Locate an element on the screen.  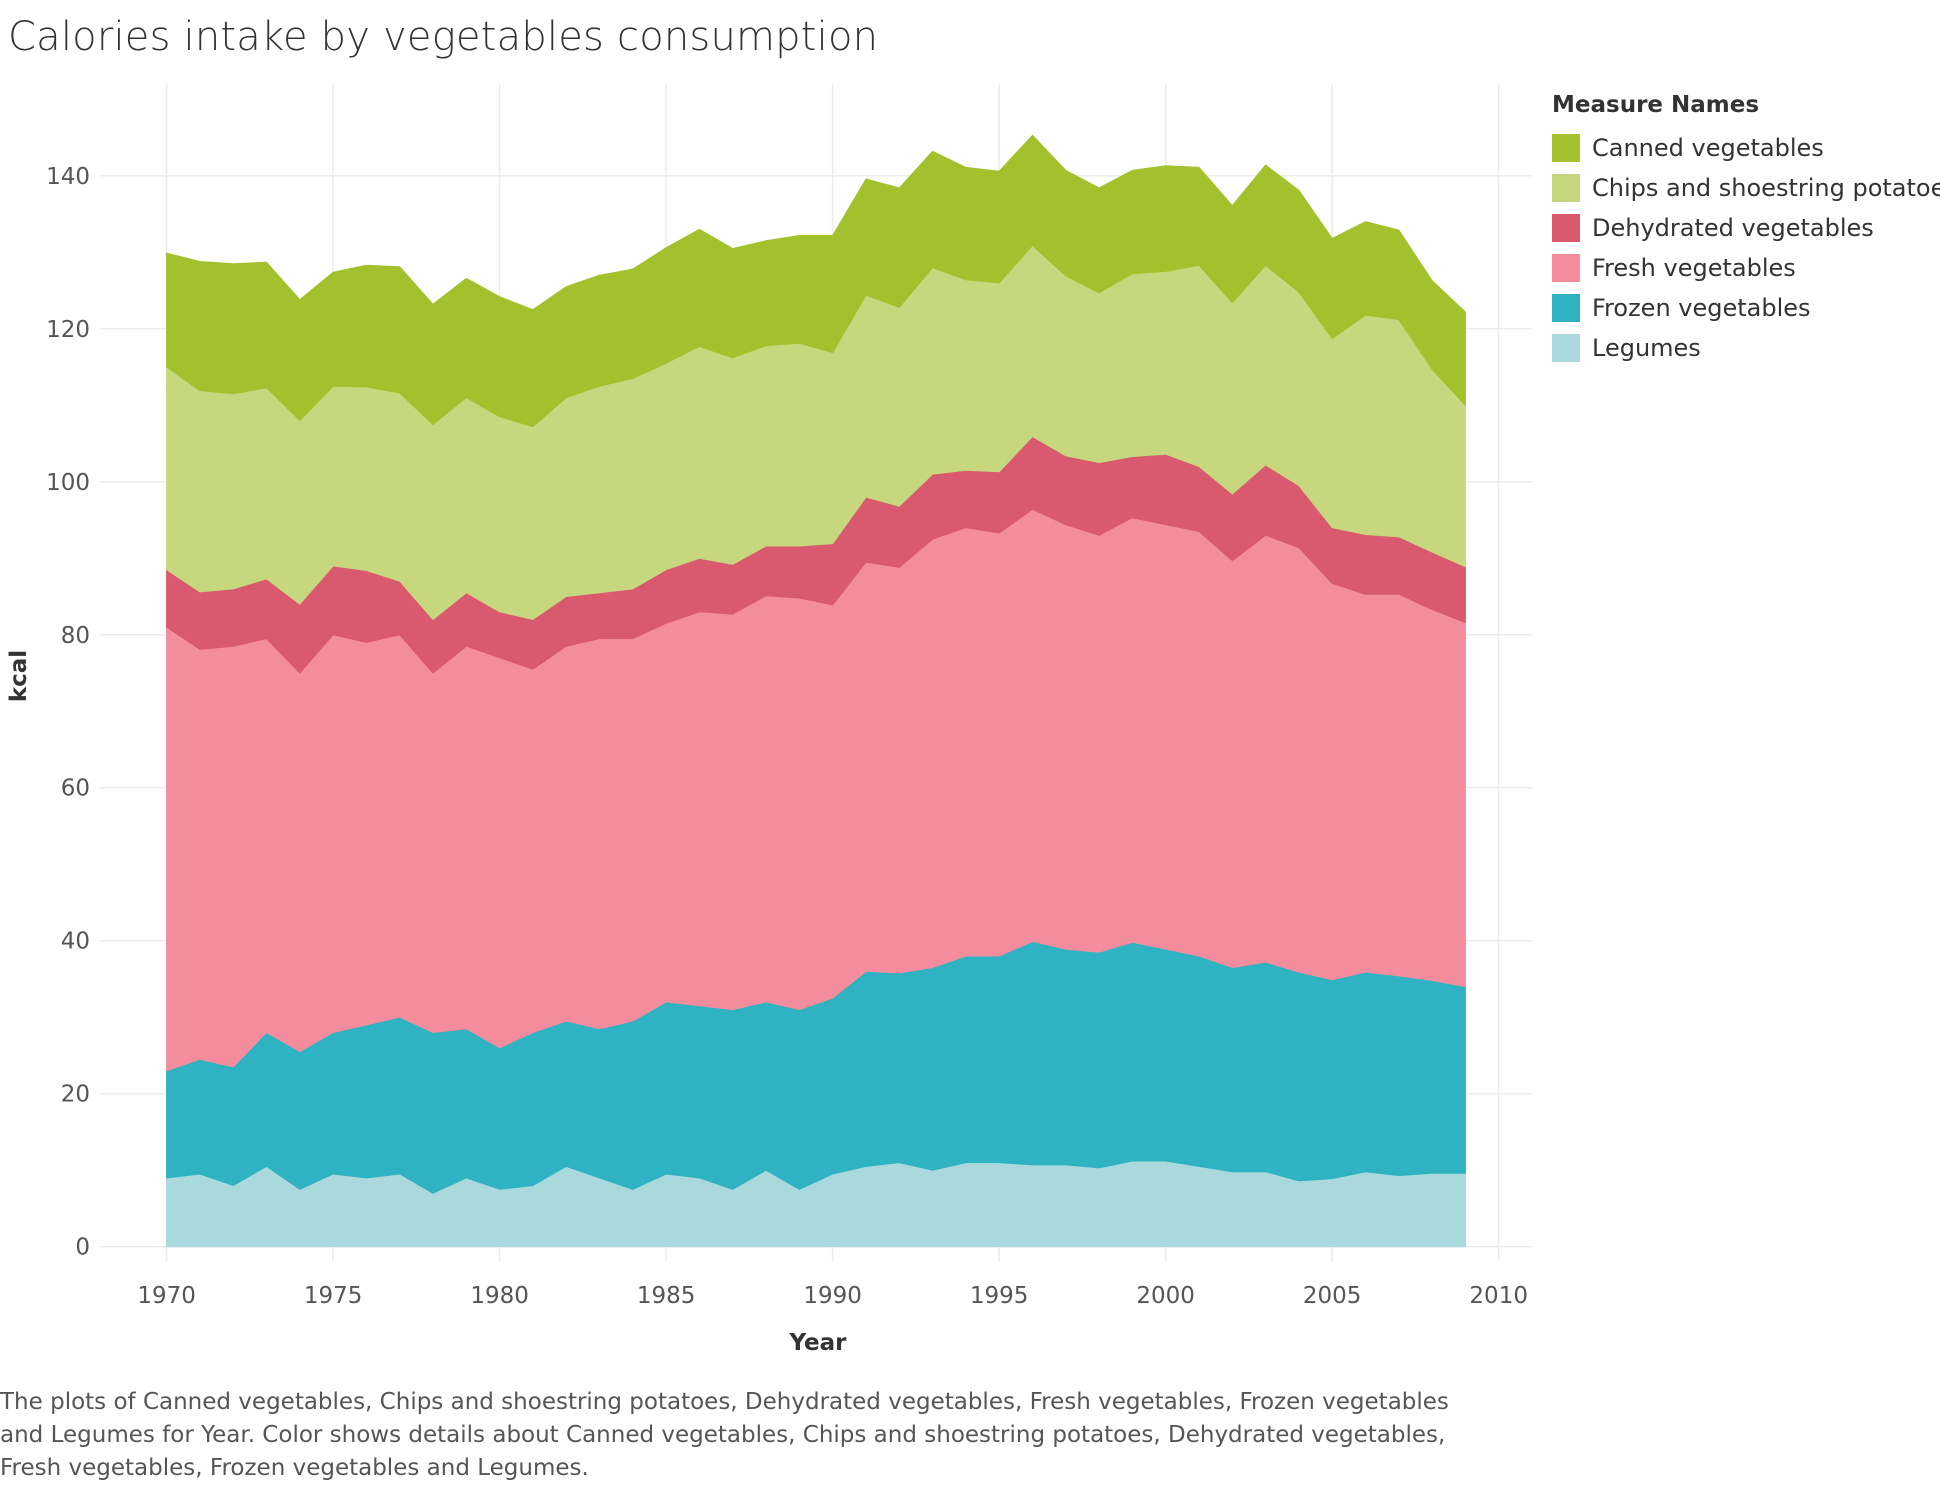
x-tick-label: 1995 is located at coordinates (999, 1296).